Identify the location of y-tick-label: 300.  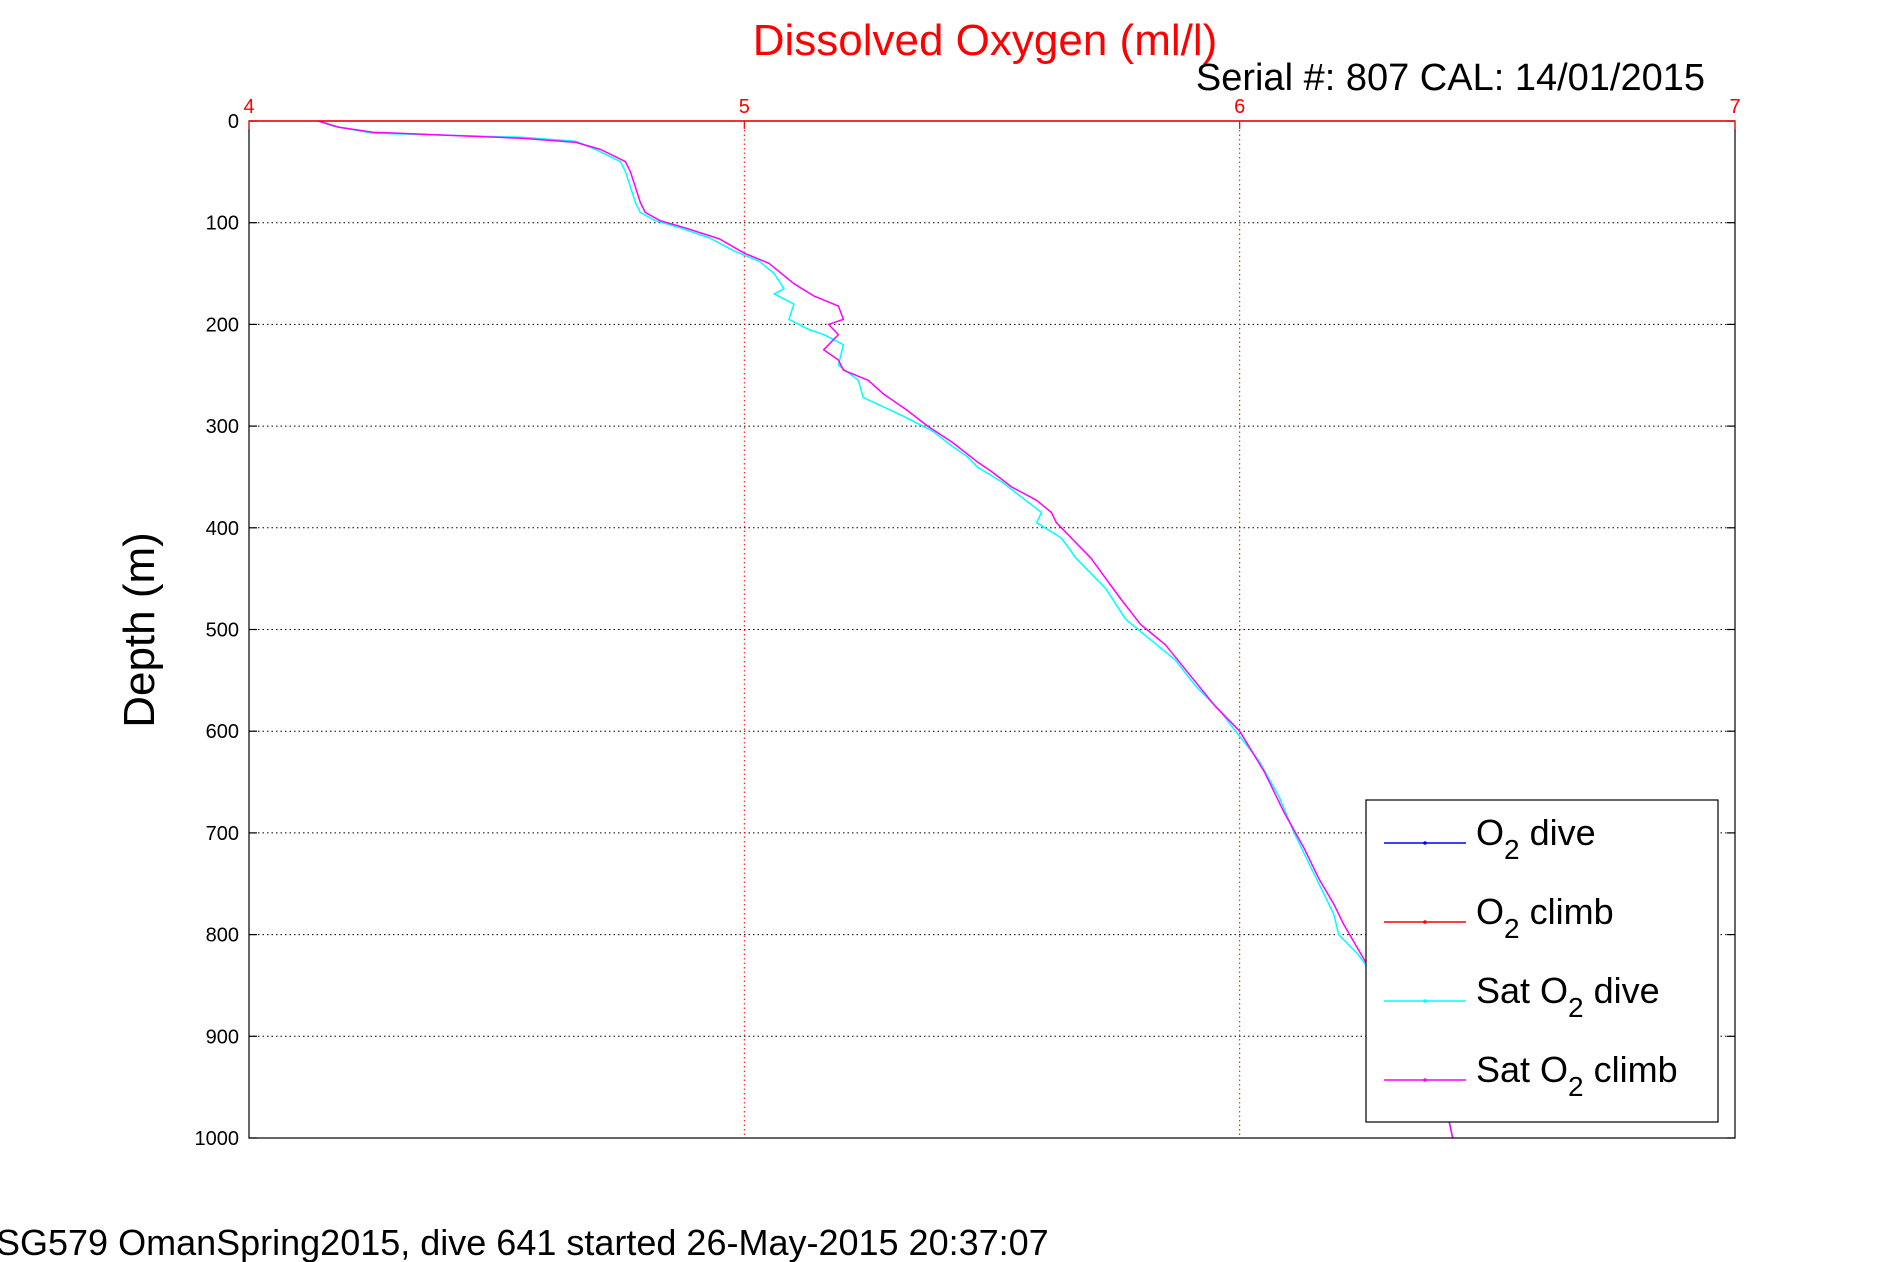
(222, 427).